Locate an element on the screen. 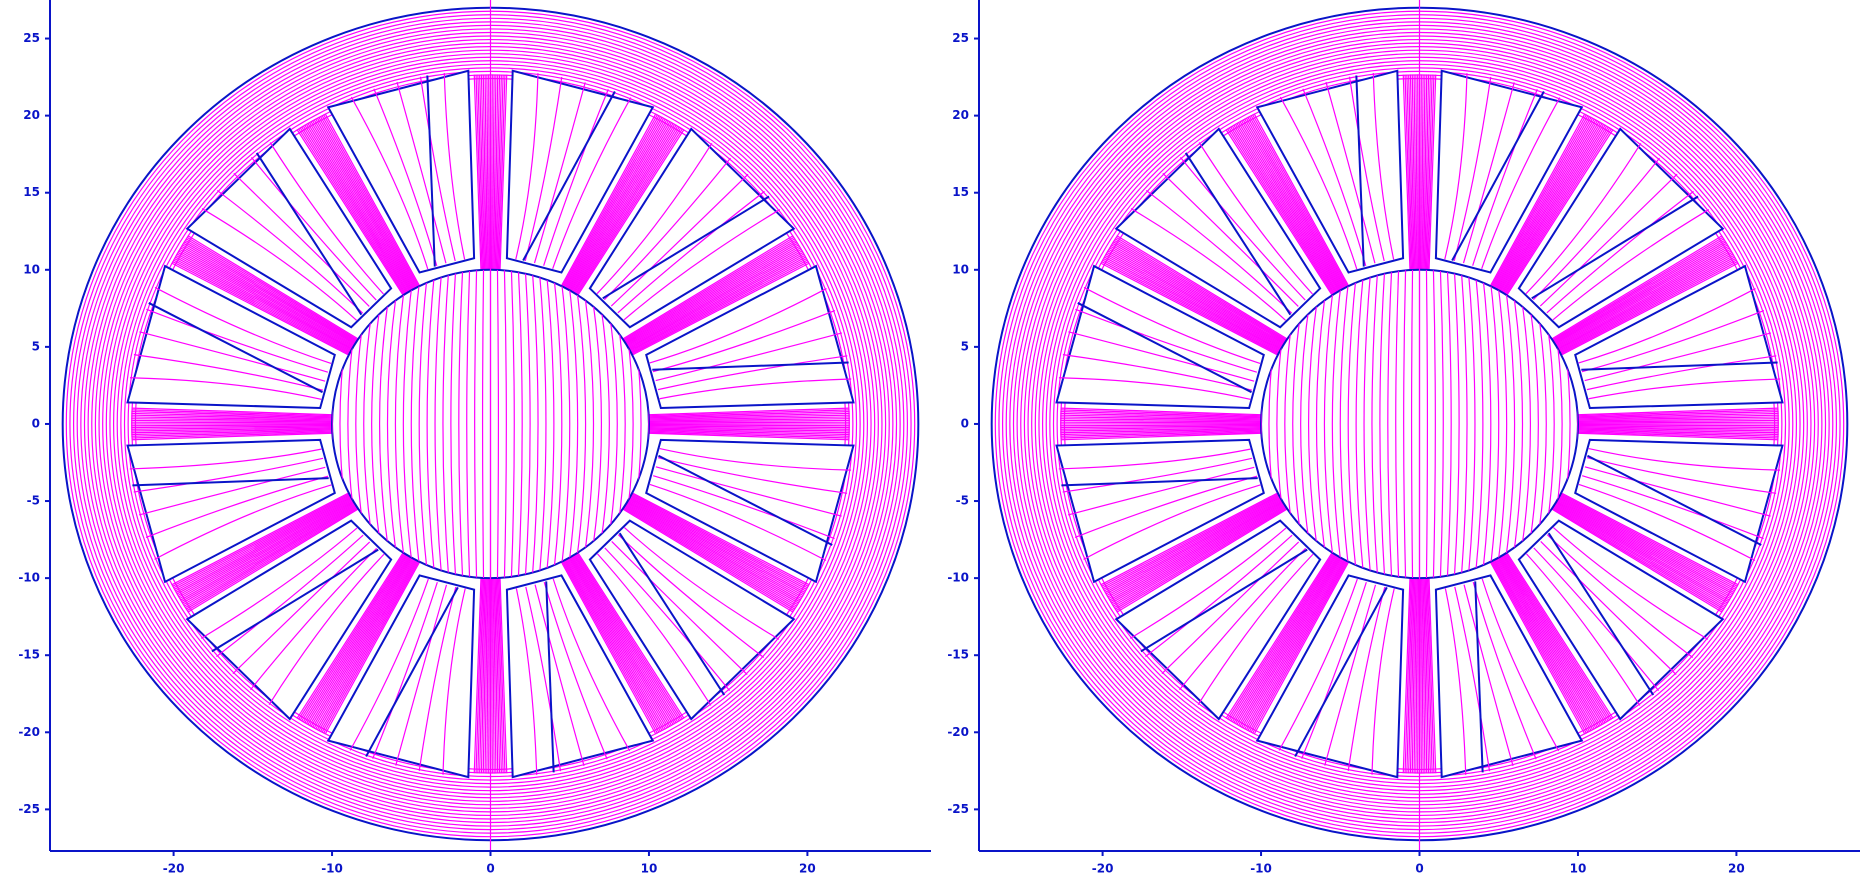 This screenshot has width=1860, height=880. y-tick-label: 25 is located at coordinates (960, 38).